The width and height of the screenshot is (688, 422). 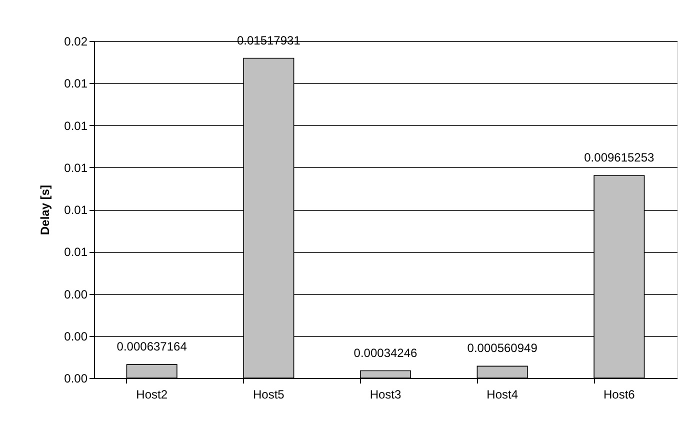 What do you see at coordinates (502, 395) in the screenshot?
I see `x-tick-label: Host4` at bounding box center [502, 395].